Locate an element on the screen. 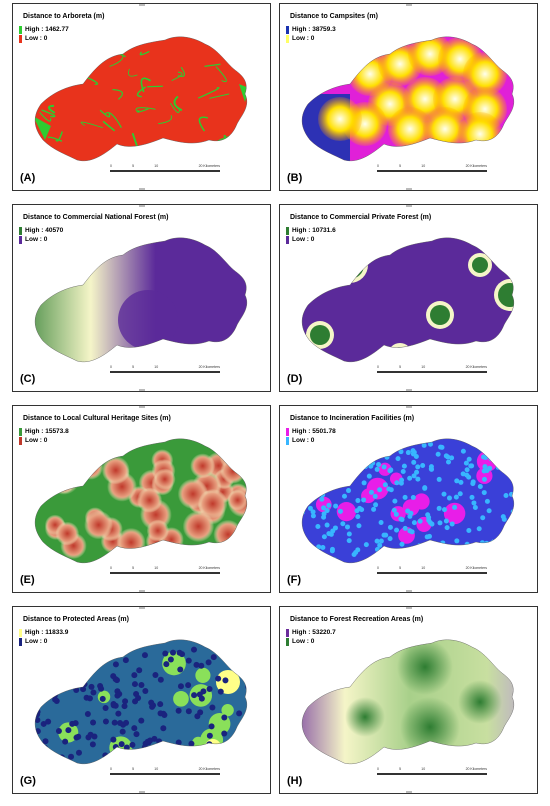  panel-label: (A) is located at coordinates (28, 178).